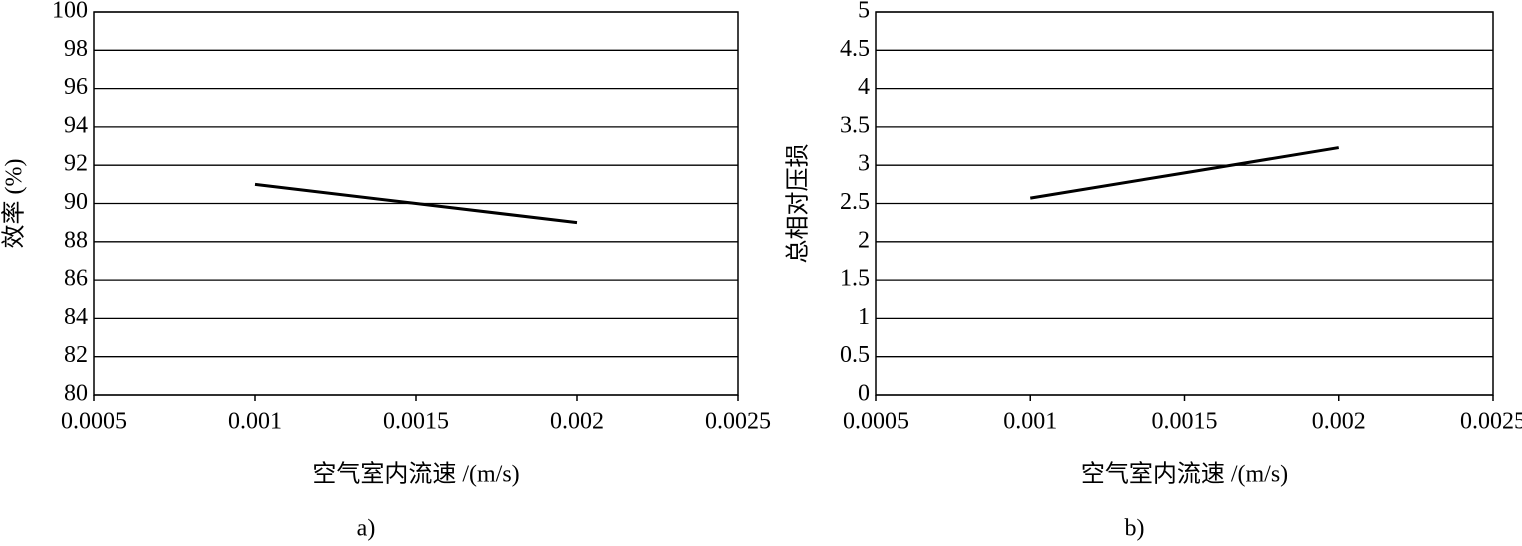 The image size is (1522, 546). I want to click on y-tick-label: 5, so click(864, 12).